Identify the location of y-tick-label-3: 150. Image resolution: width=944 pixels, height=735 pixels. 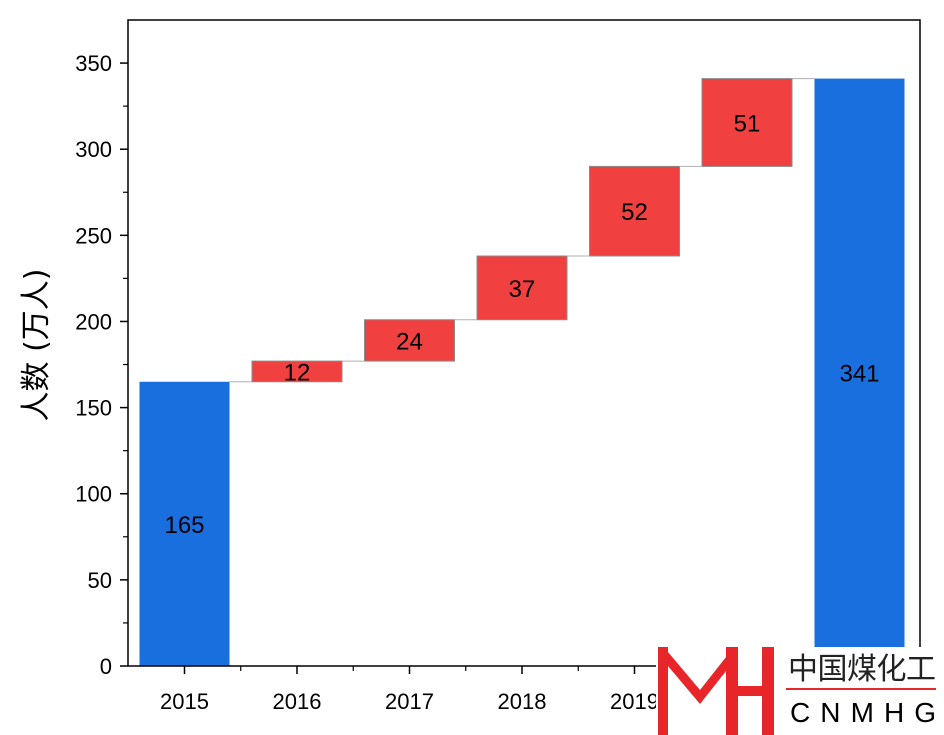
(93, 408).